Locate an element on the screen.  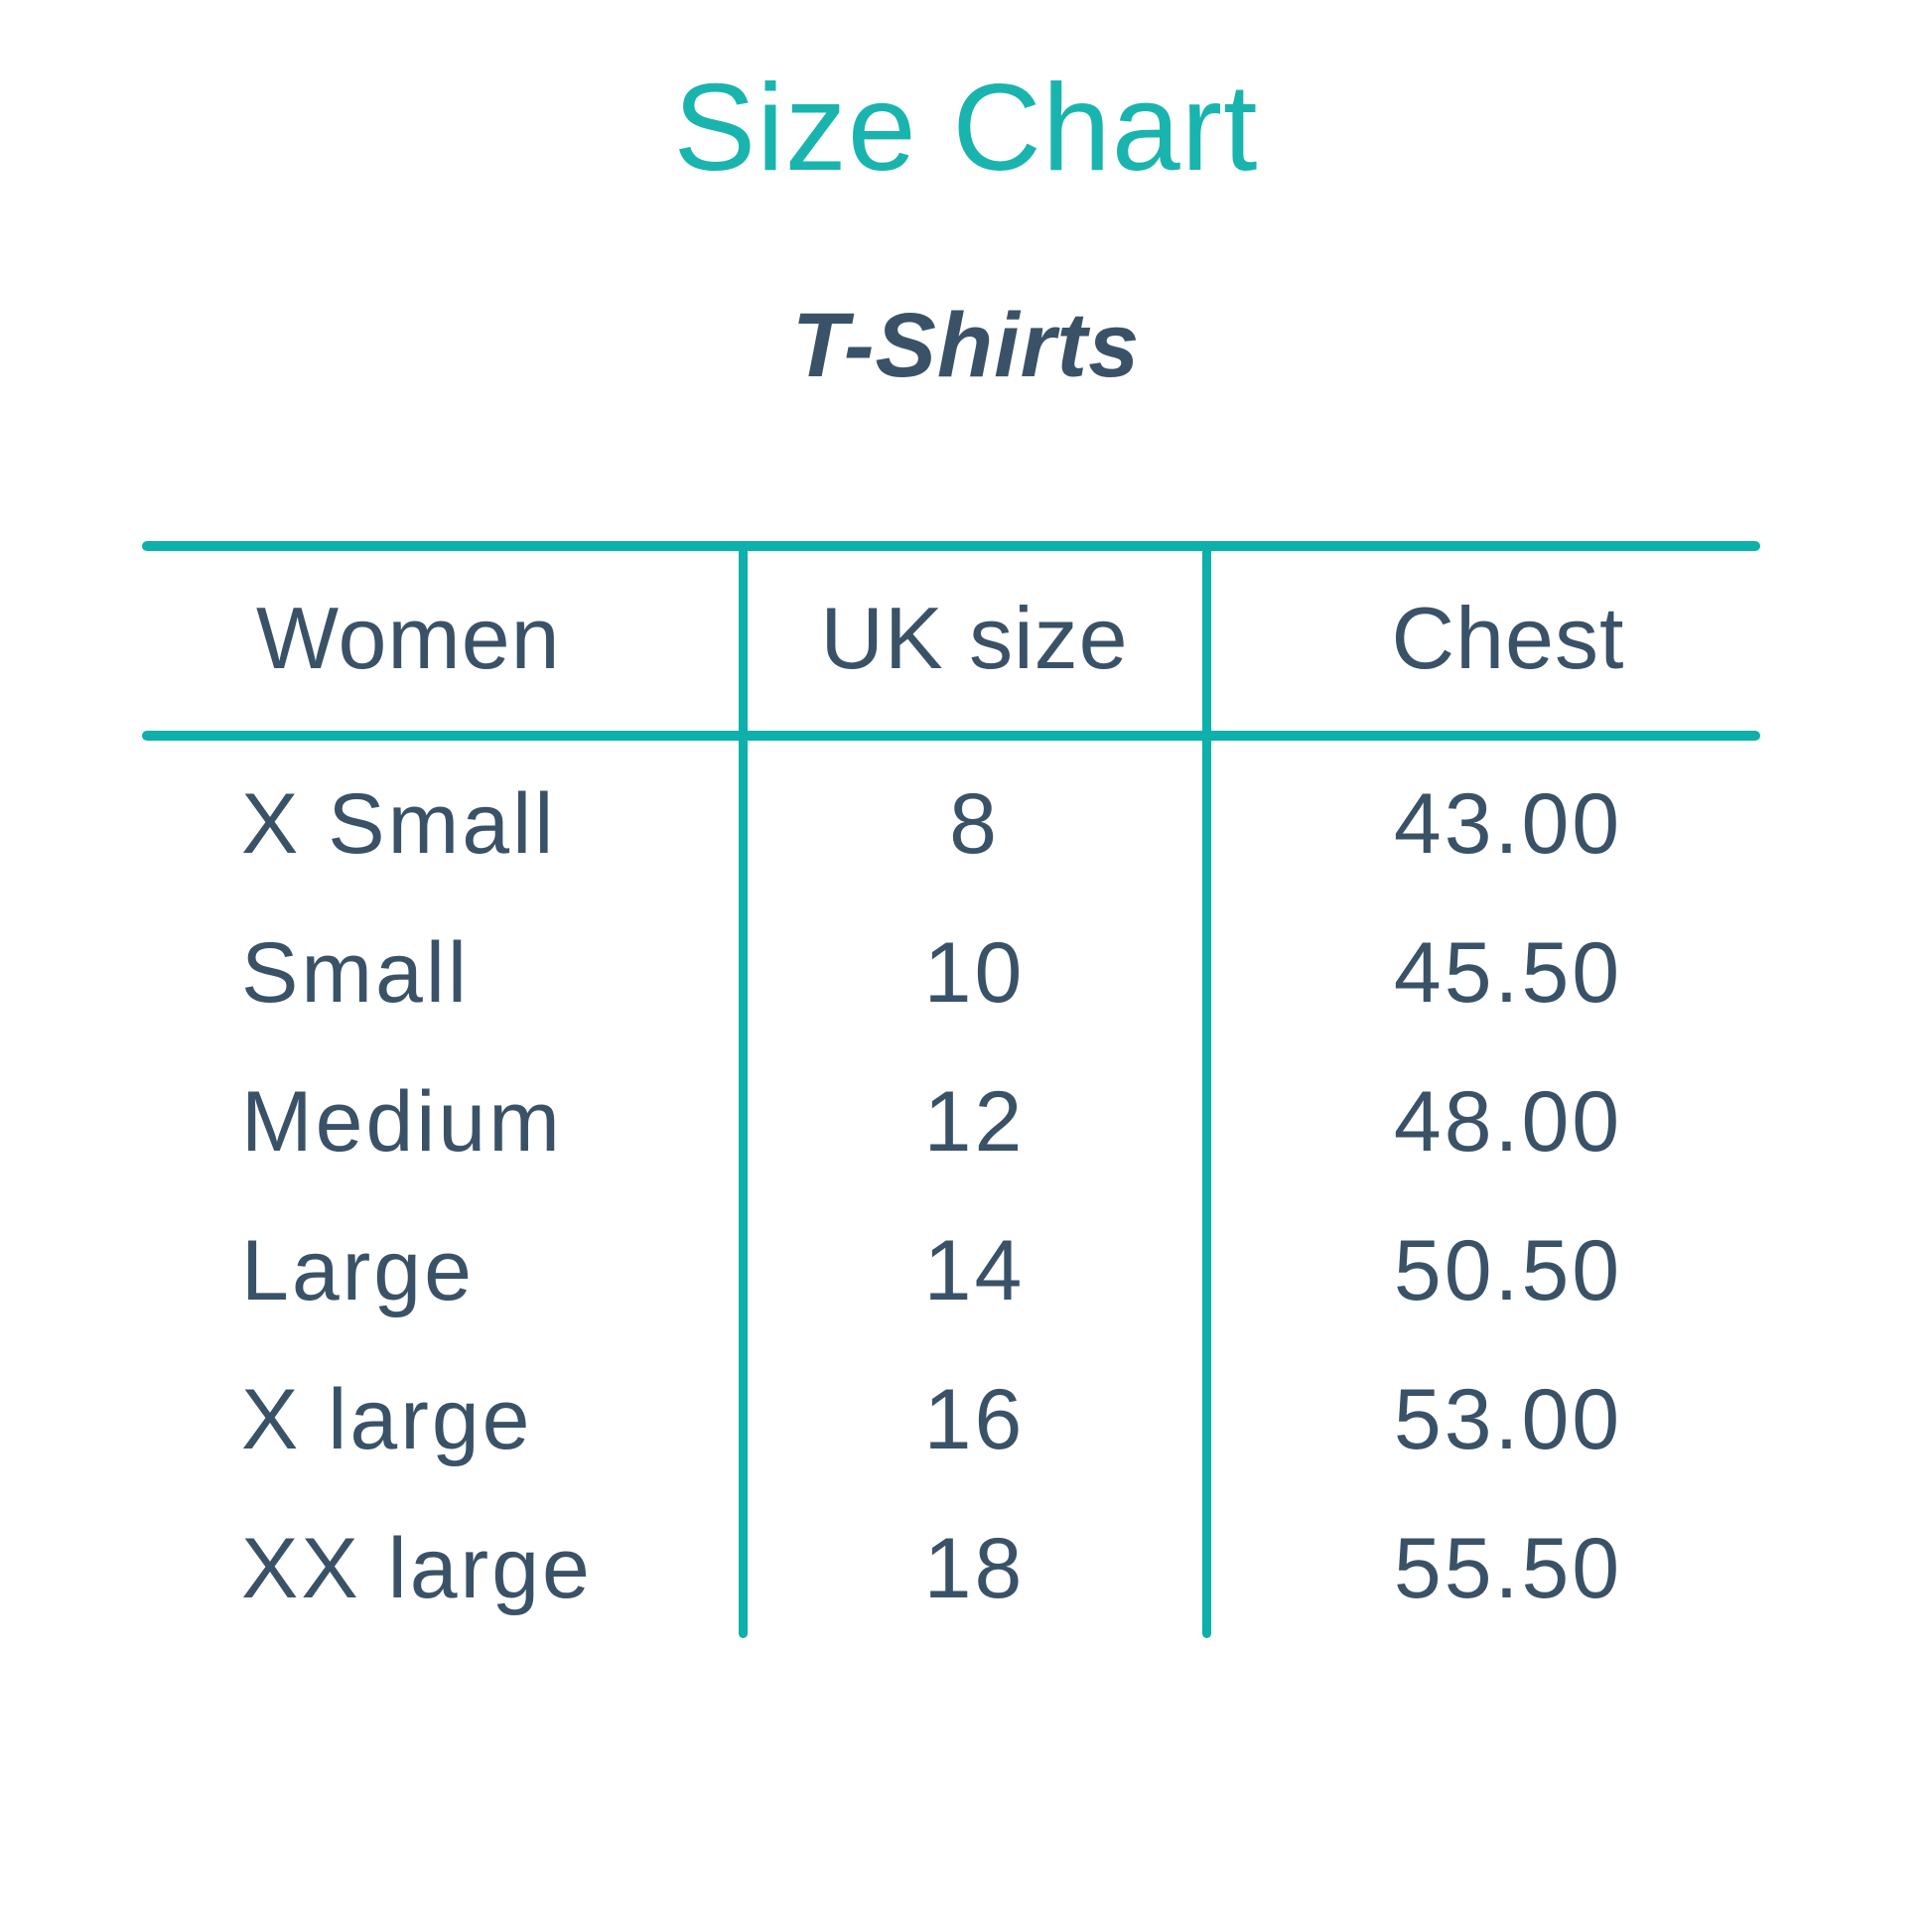
uk-size-cell: 16 is located at coordinates (975, 1419).